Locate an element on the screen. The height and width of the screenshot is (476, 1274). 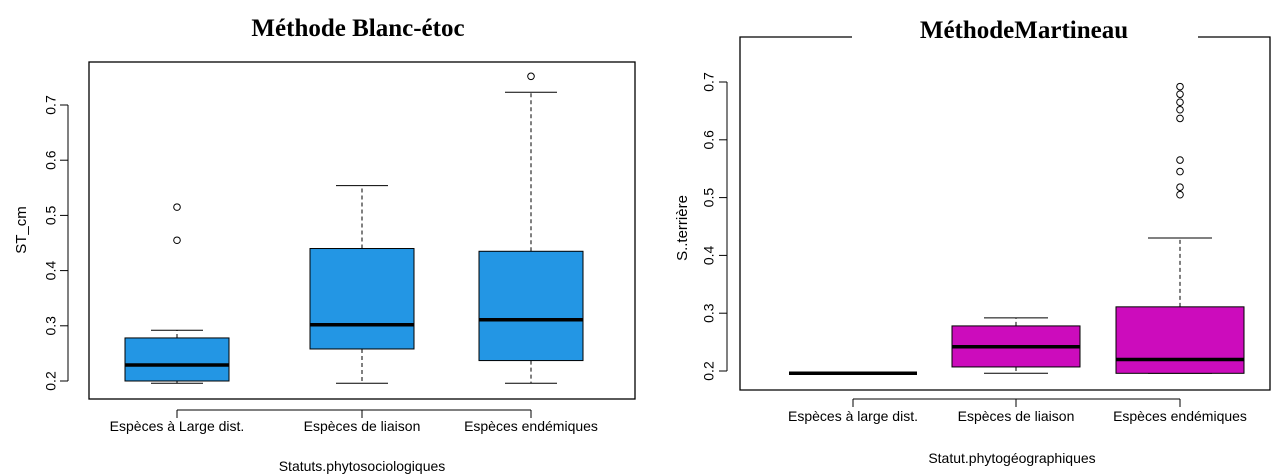
y-axis-label: ST_cm is located at coordinates (21, 230).